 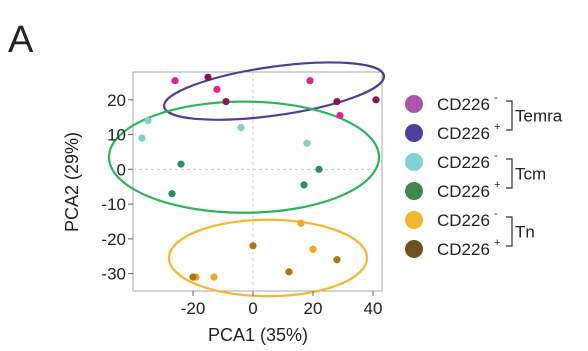 I want to click on legend-group-label: Tcm, so click(x=530, y=174).